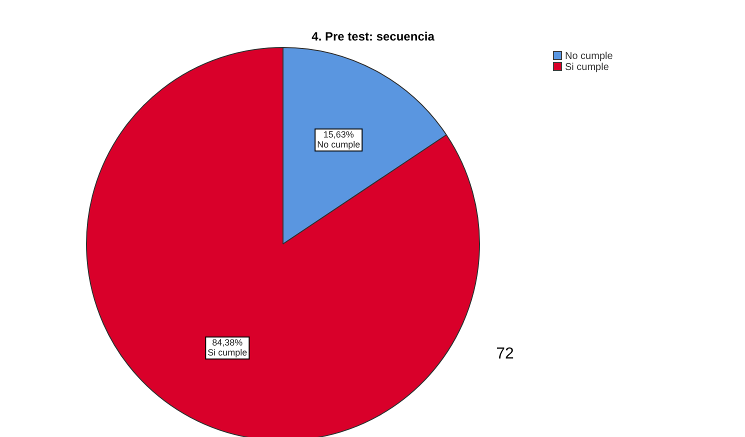  Describe the element at coordinates (227, 342) in the screenshot. I see `data-label: 84,38%` at that location.